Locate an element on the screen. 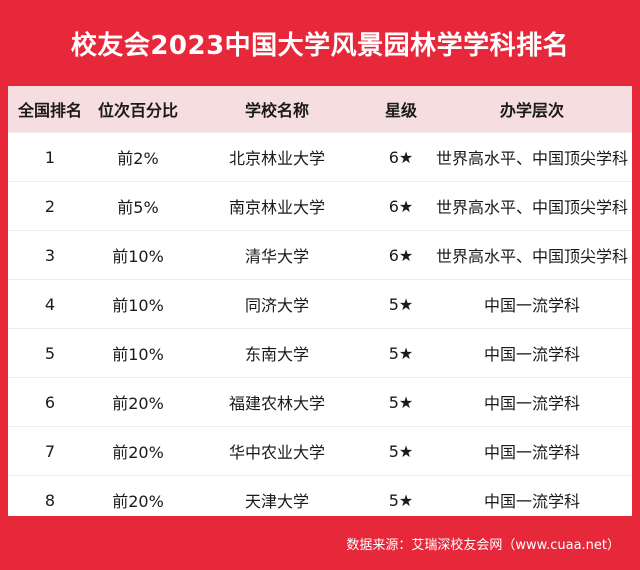 The height and width of the screenshot is (570, 640). header-percentile: 位次百分比 is located at coordinates (137, 110).